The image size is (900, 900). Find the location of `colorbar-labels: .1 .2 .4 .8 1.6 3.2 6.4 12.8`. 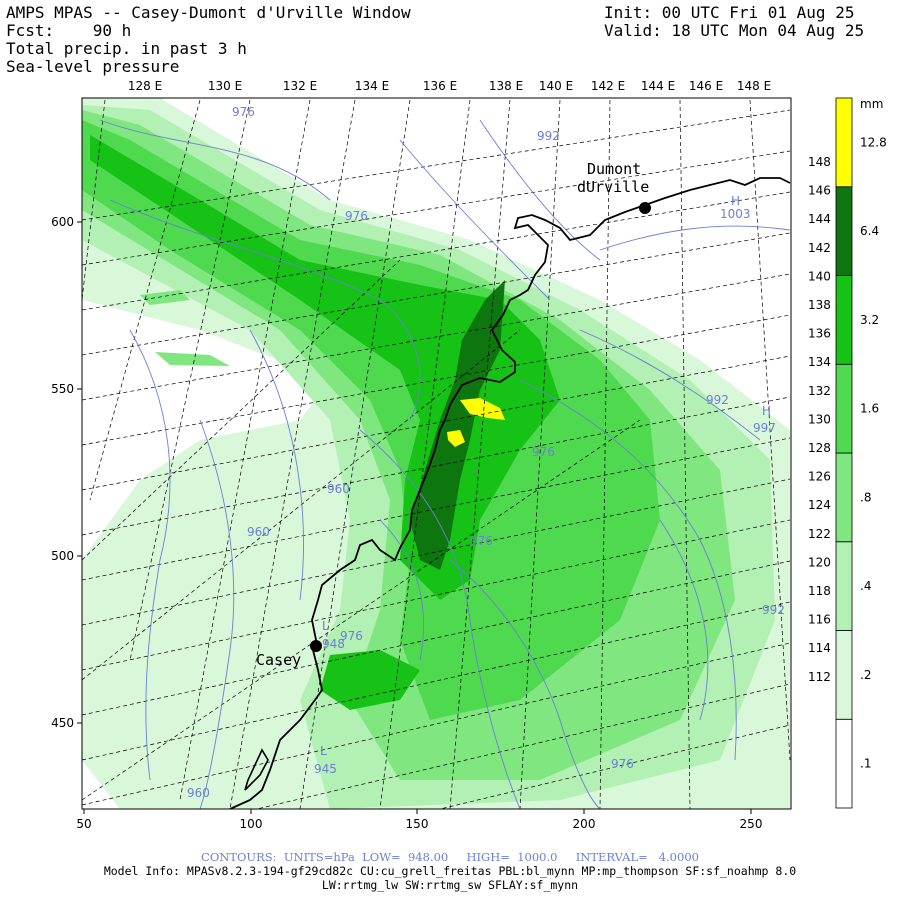

colorbar-labels: .1 .2 .4 .8 1.6 3.2 6.4 12.8 is located at coordinates (873, 452).